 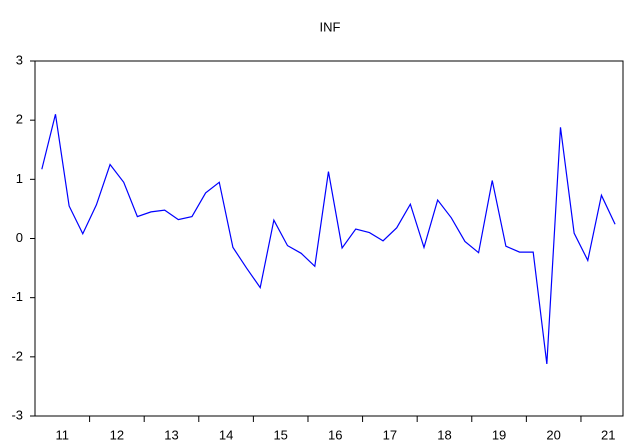 What do you see at coordinates (171, 434) in the screenshot?
I see `x-tick-label: 13` at bounding box center [171, 434].